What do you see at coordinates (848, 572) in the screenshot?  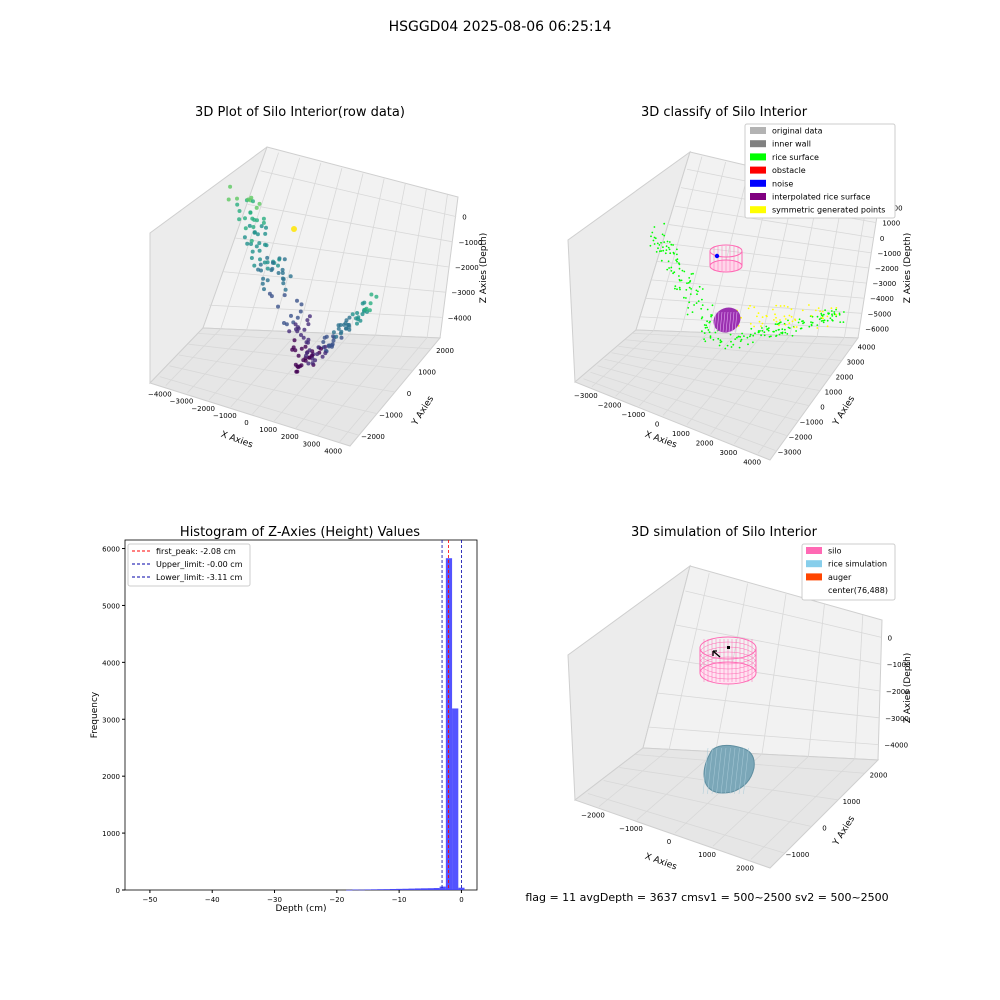 I see `simulation-legend: silo rice simulation auger center(76,488)` at bounding box center [848, 572].